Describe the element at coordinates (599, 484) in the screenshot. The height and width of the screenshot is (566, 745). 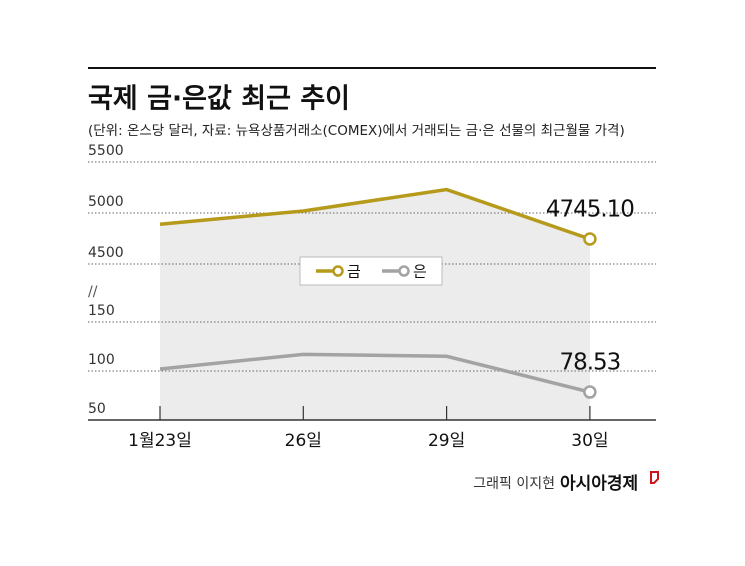
I see `brand: 아시아경제` at that location.